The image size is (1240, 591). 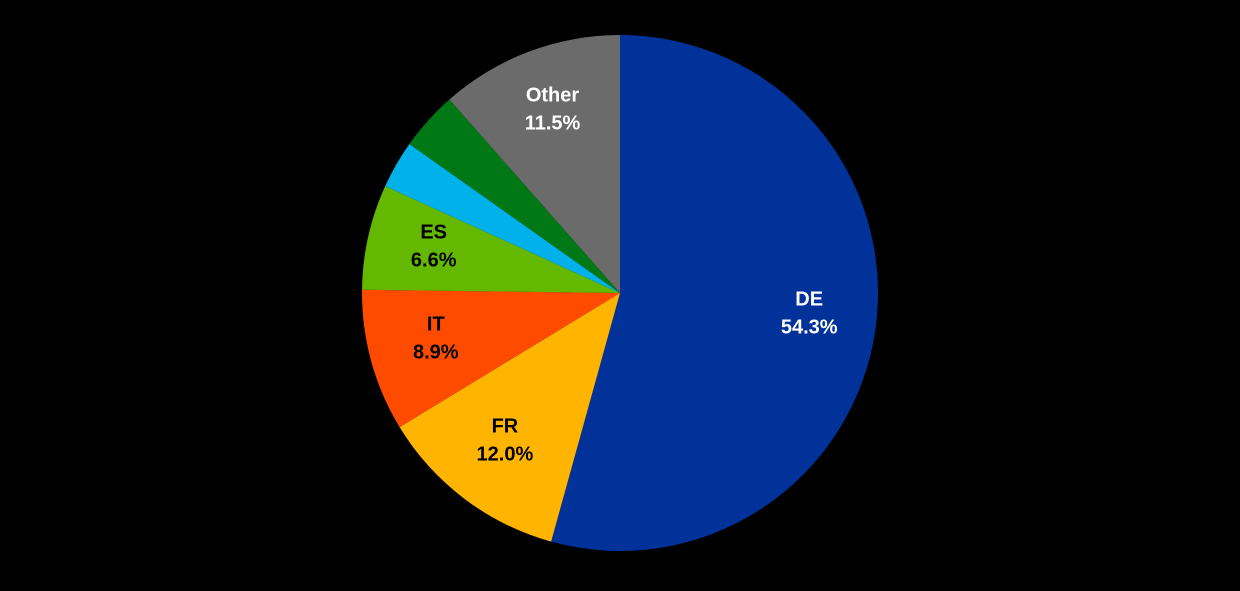 I want to click on pie-slice-es, so click(x=491, y=239).